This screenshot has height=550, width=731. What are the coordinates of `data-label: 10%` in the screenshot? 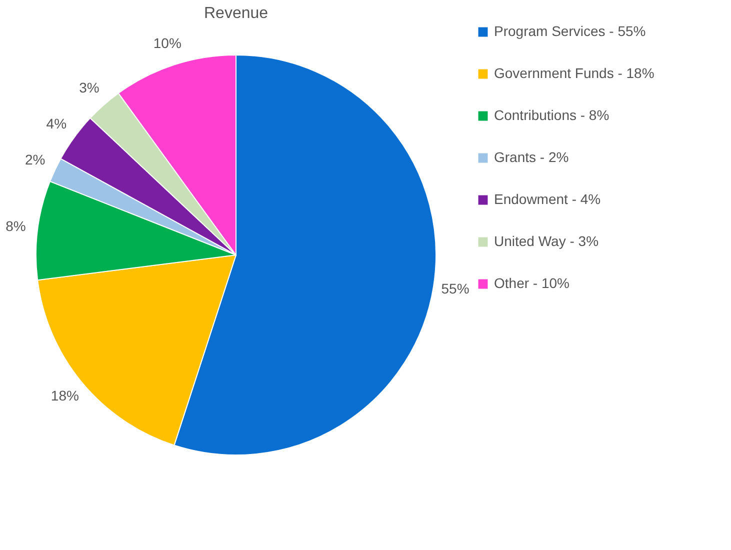 It's located at (167, 42).